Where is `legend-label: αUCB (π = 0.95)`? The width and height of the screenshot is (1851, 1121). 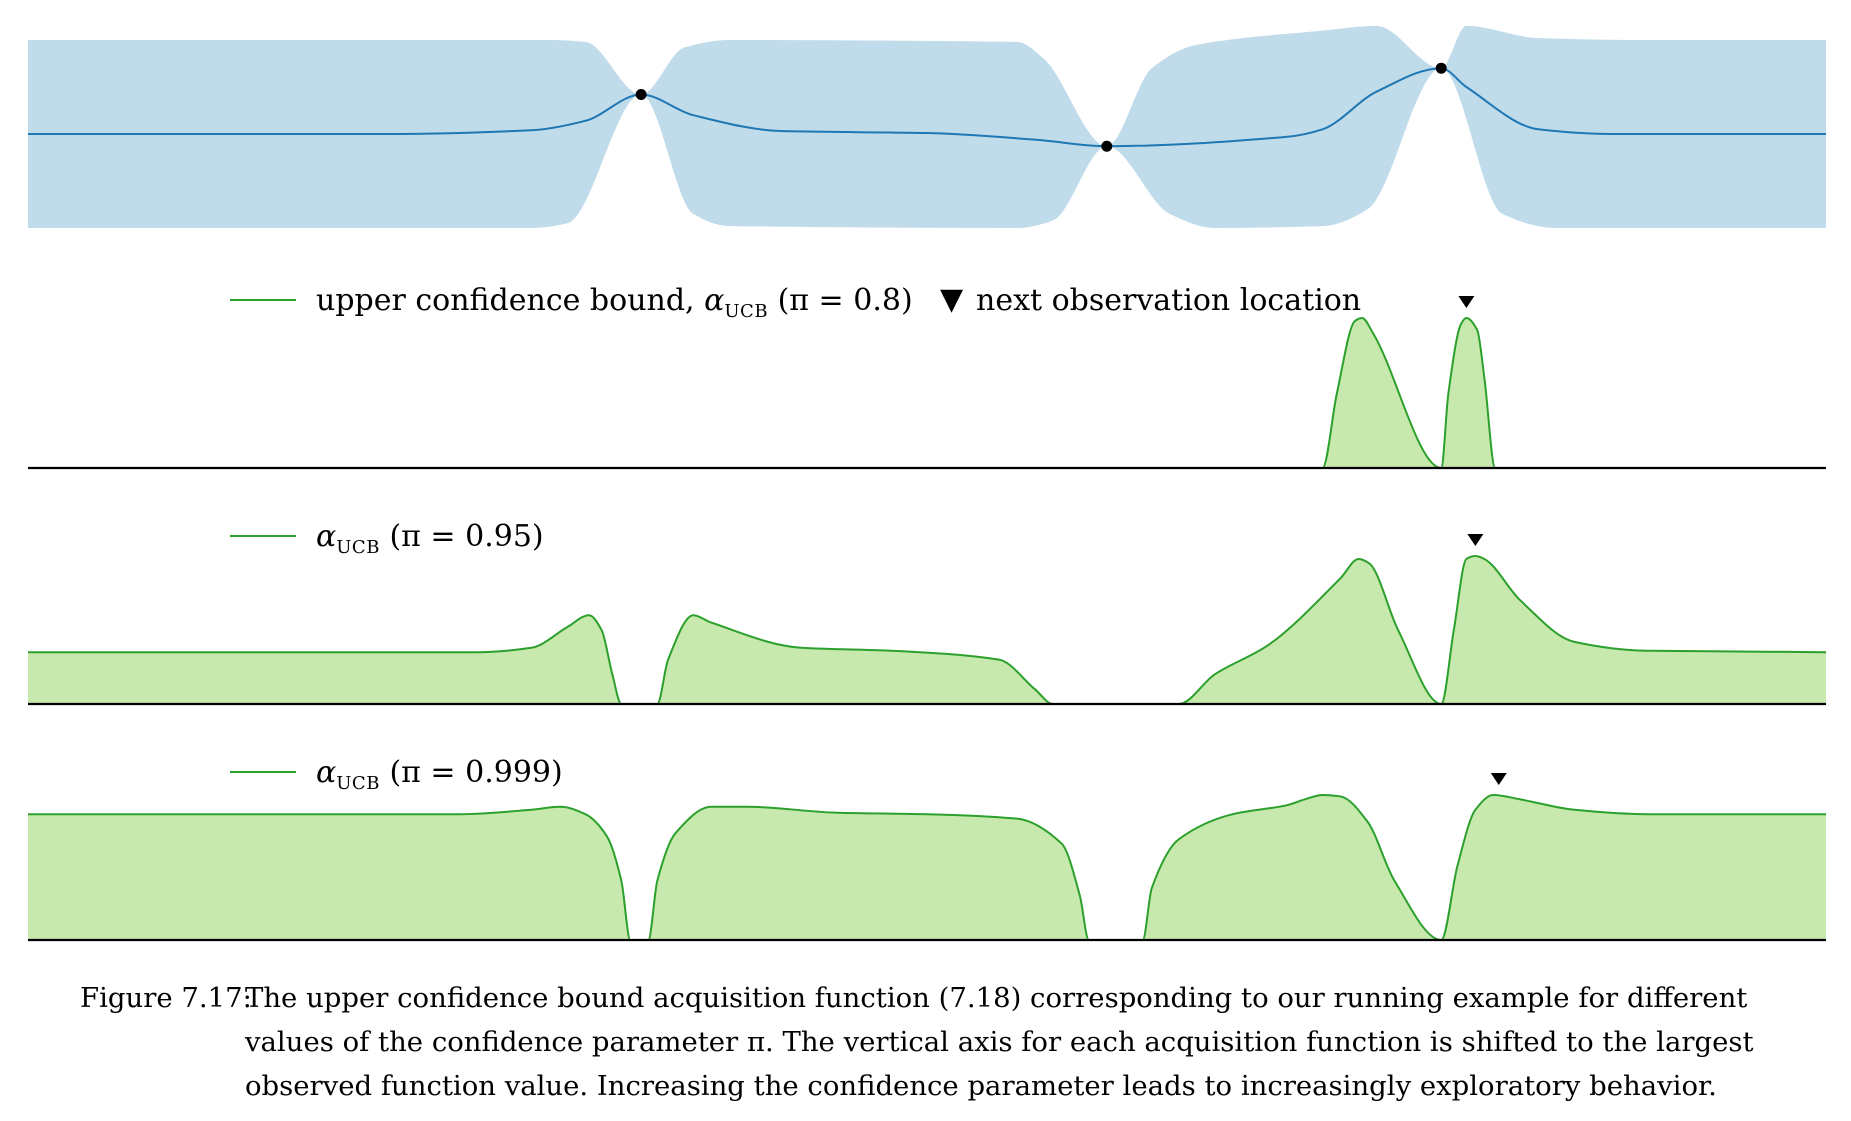
legend-label: αUCB (π = 0.95) is located at coordinates (430, 538).